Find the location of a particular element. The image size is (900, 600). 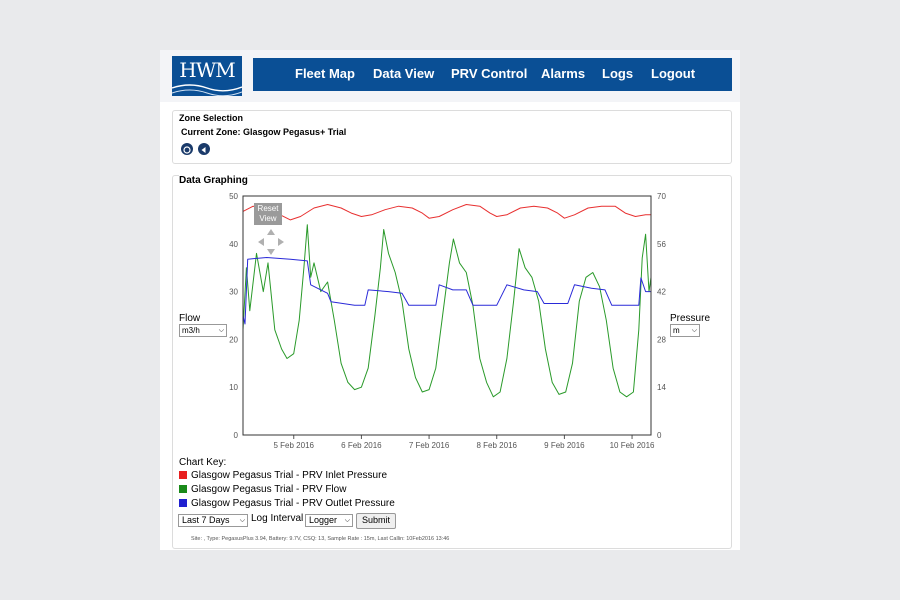

pan-icon is located at coordinates (271, 242).